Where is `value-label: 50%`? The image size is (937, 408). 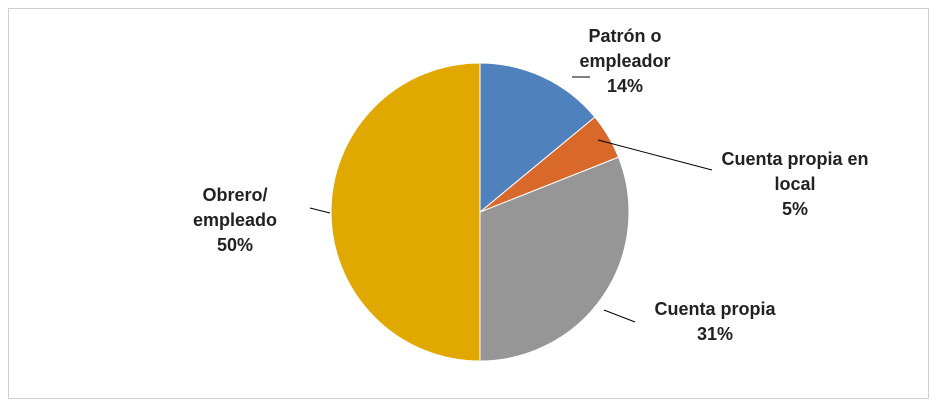
value-label: 50% is located at coordinates (235, 245).